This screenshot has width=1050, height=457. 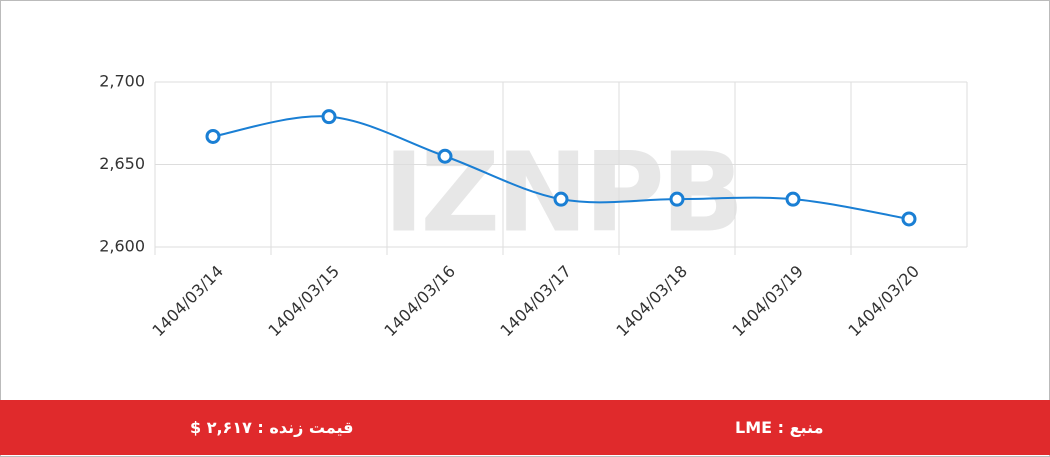 I want to click on x-tick-label: 1404/03/14, so click(x=187, y=301).